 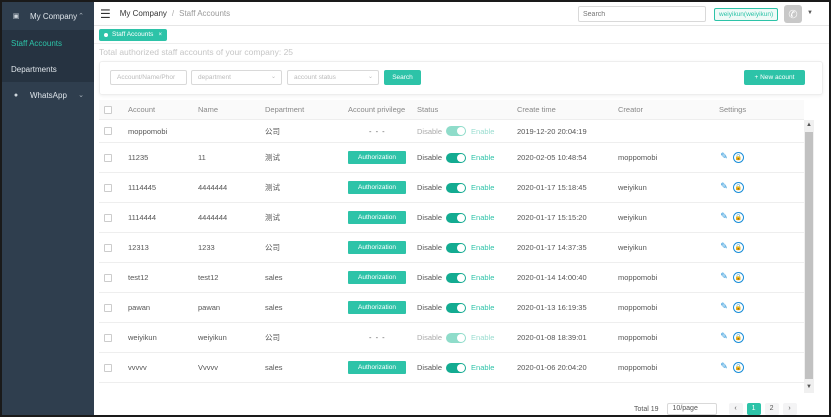 I want to click on create-time-cell: 2020-01-17 15:15:20, so click(x=552, y=217).